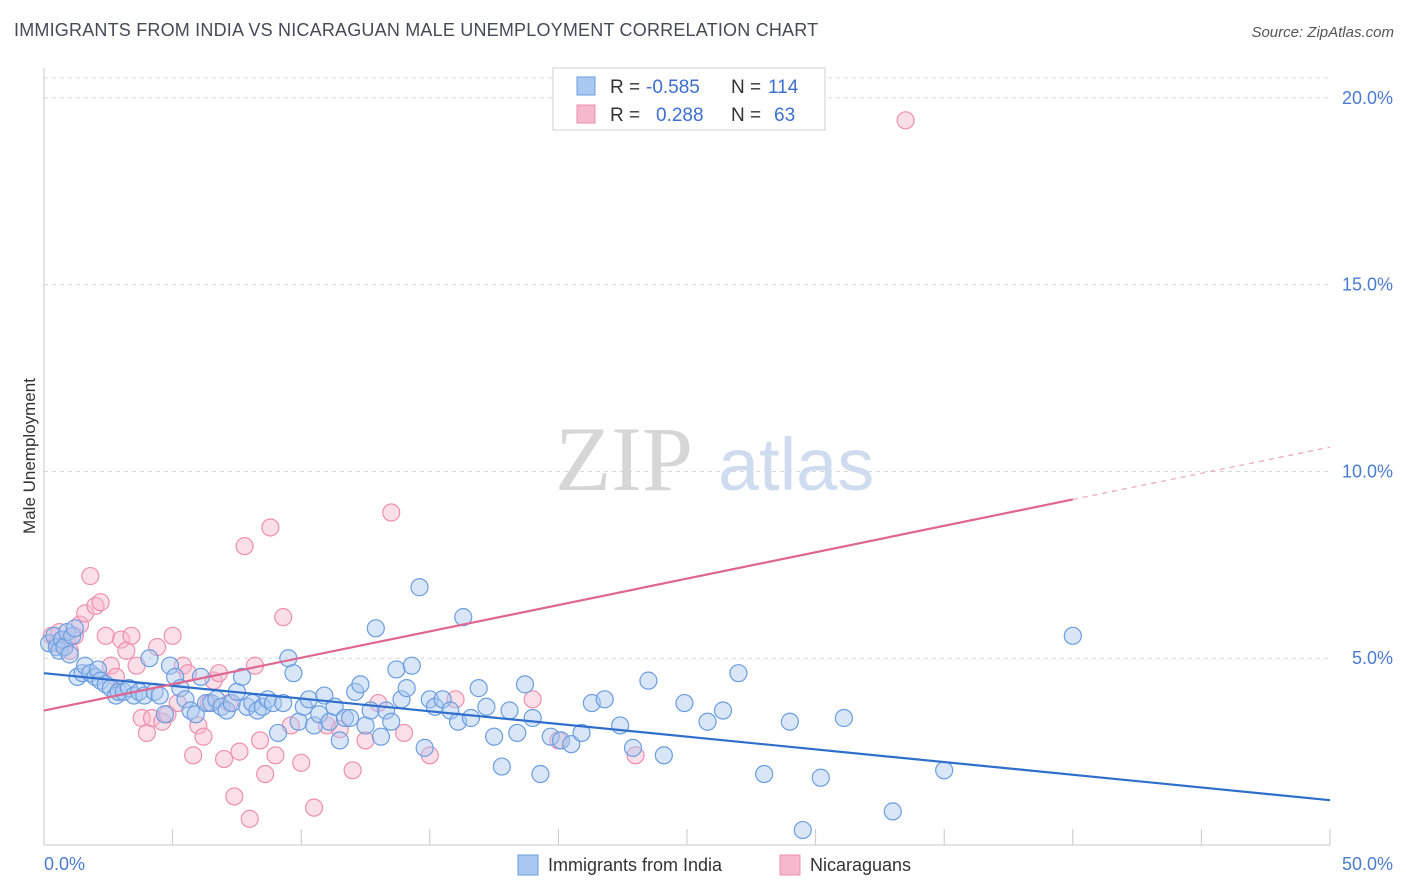 The image size is (1406, 892). What do you see at coordinates (1367, 378) in the screenshot?
I see `y-tick-labels: 5.0% 10.0% 15.0% 20.0%` at bounding box center [1367, 378].